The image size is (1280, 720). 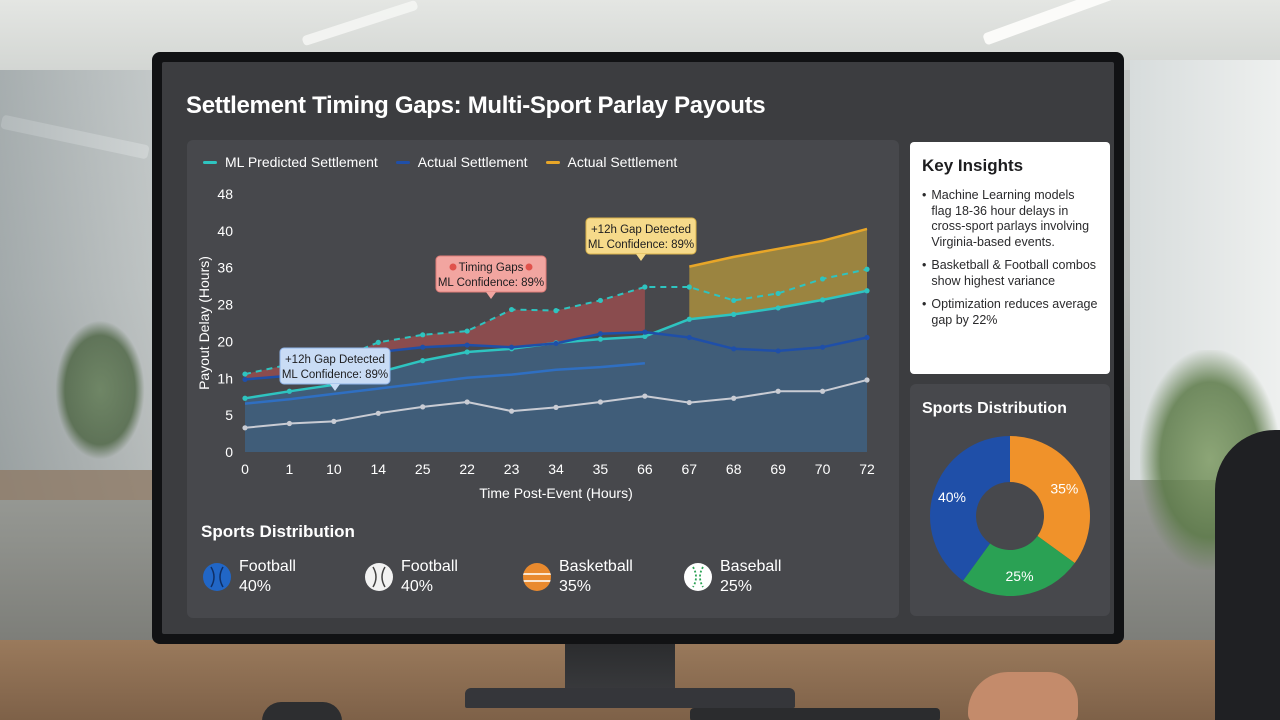 I want to click on sports-distribution-panel: Sports Distribution 35% 25% 40%, so click(x=1010, y=500).